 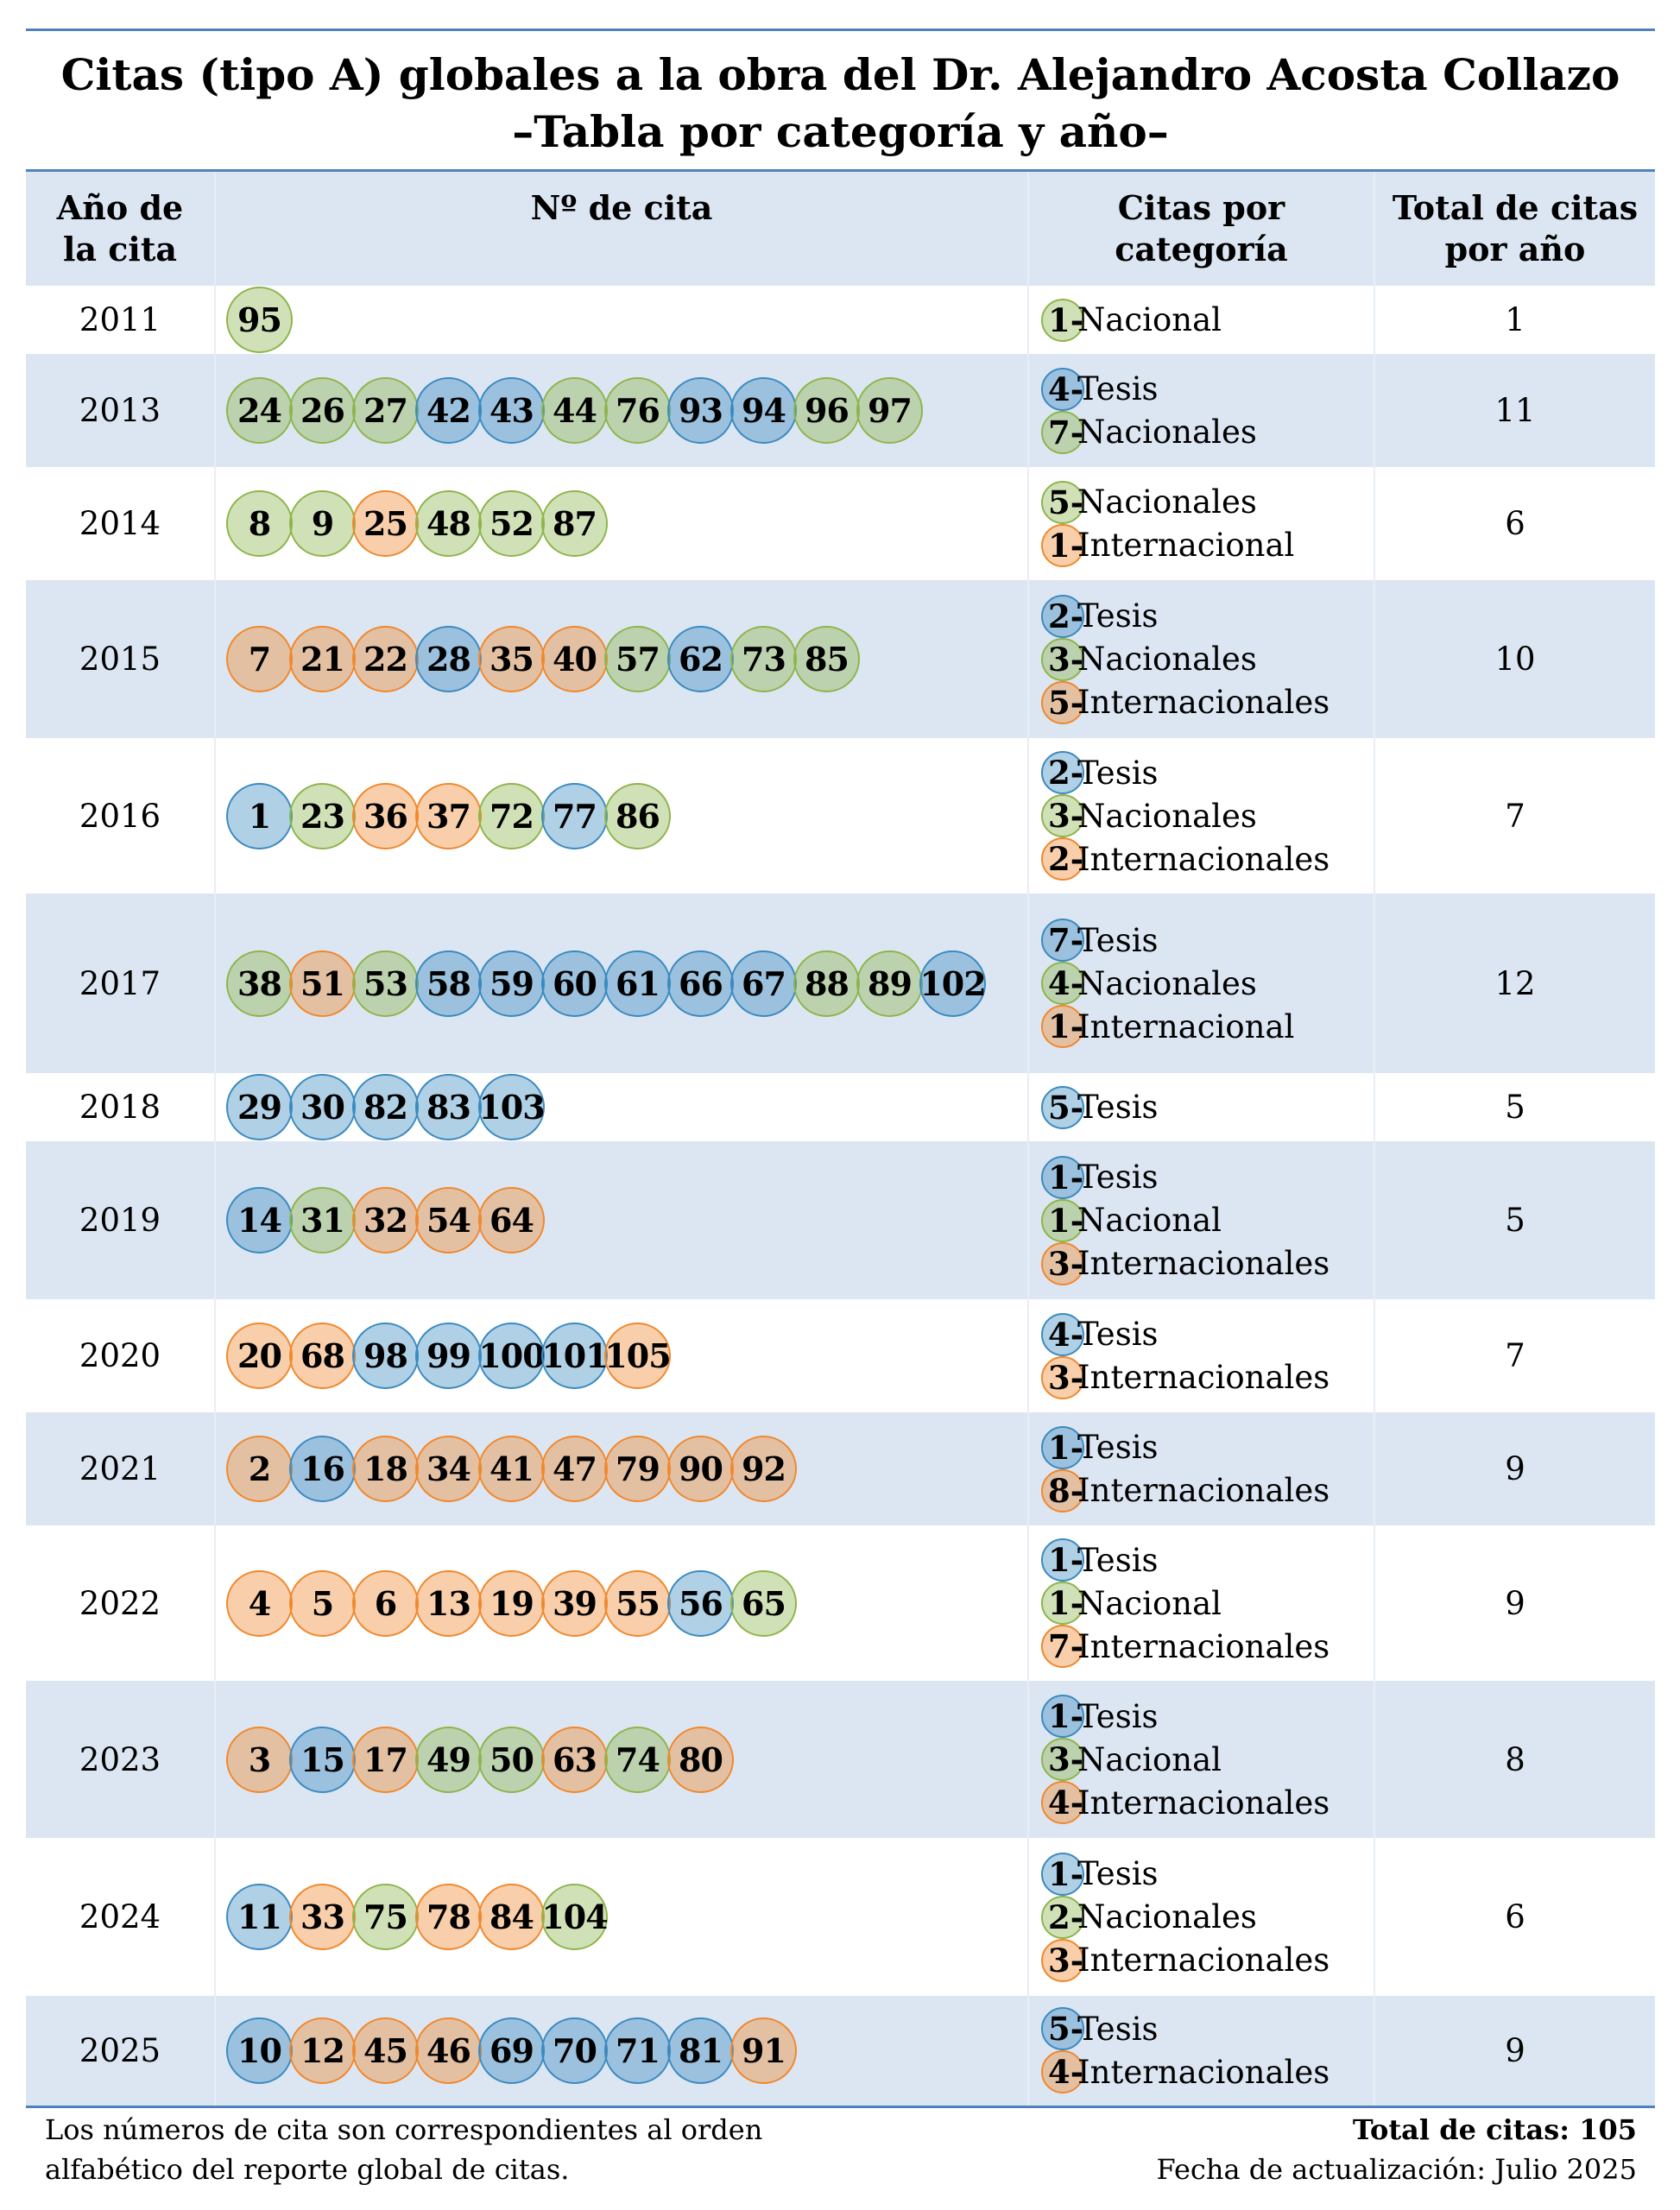 What do you see at coordinates (385, 1917) in the screenshot?
I see `citation-number: 75` at bounding box center [385, 1917].